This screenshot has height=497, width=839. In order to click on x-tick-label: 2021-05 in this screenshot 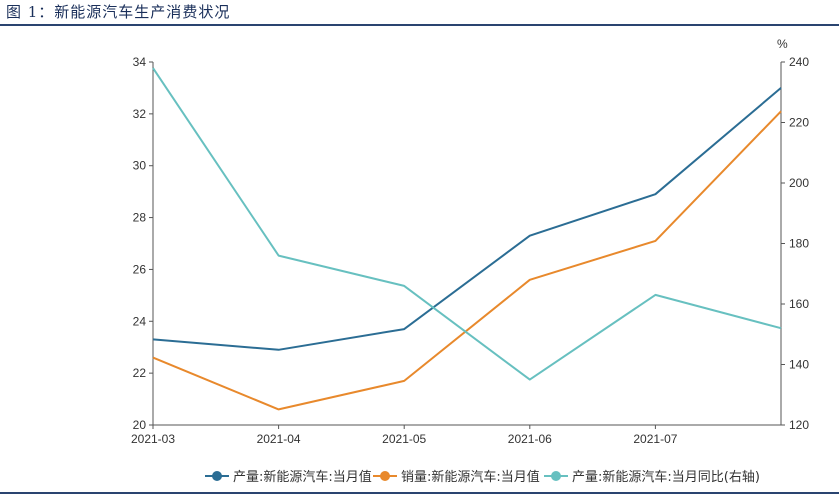, I will do `click(404, 439)`.